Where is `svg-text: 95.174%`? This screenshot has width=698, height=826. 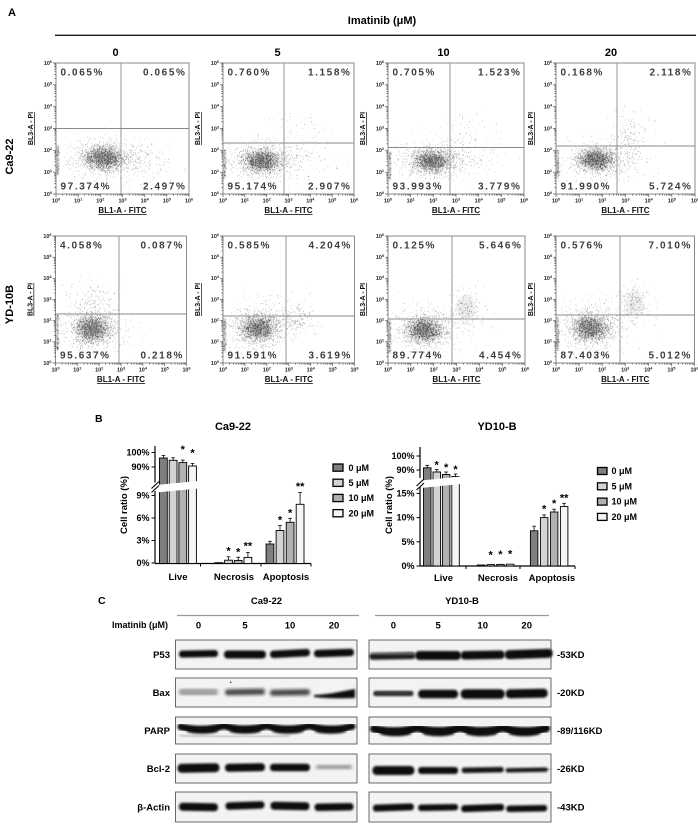 svg-text: 95.174% is located at coordinates (253, 187).